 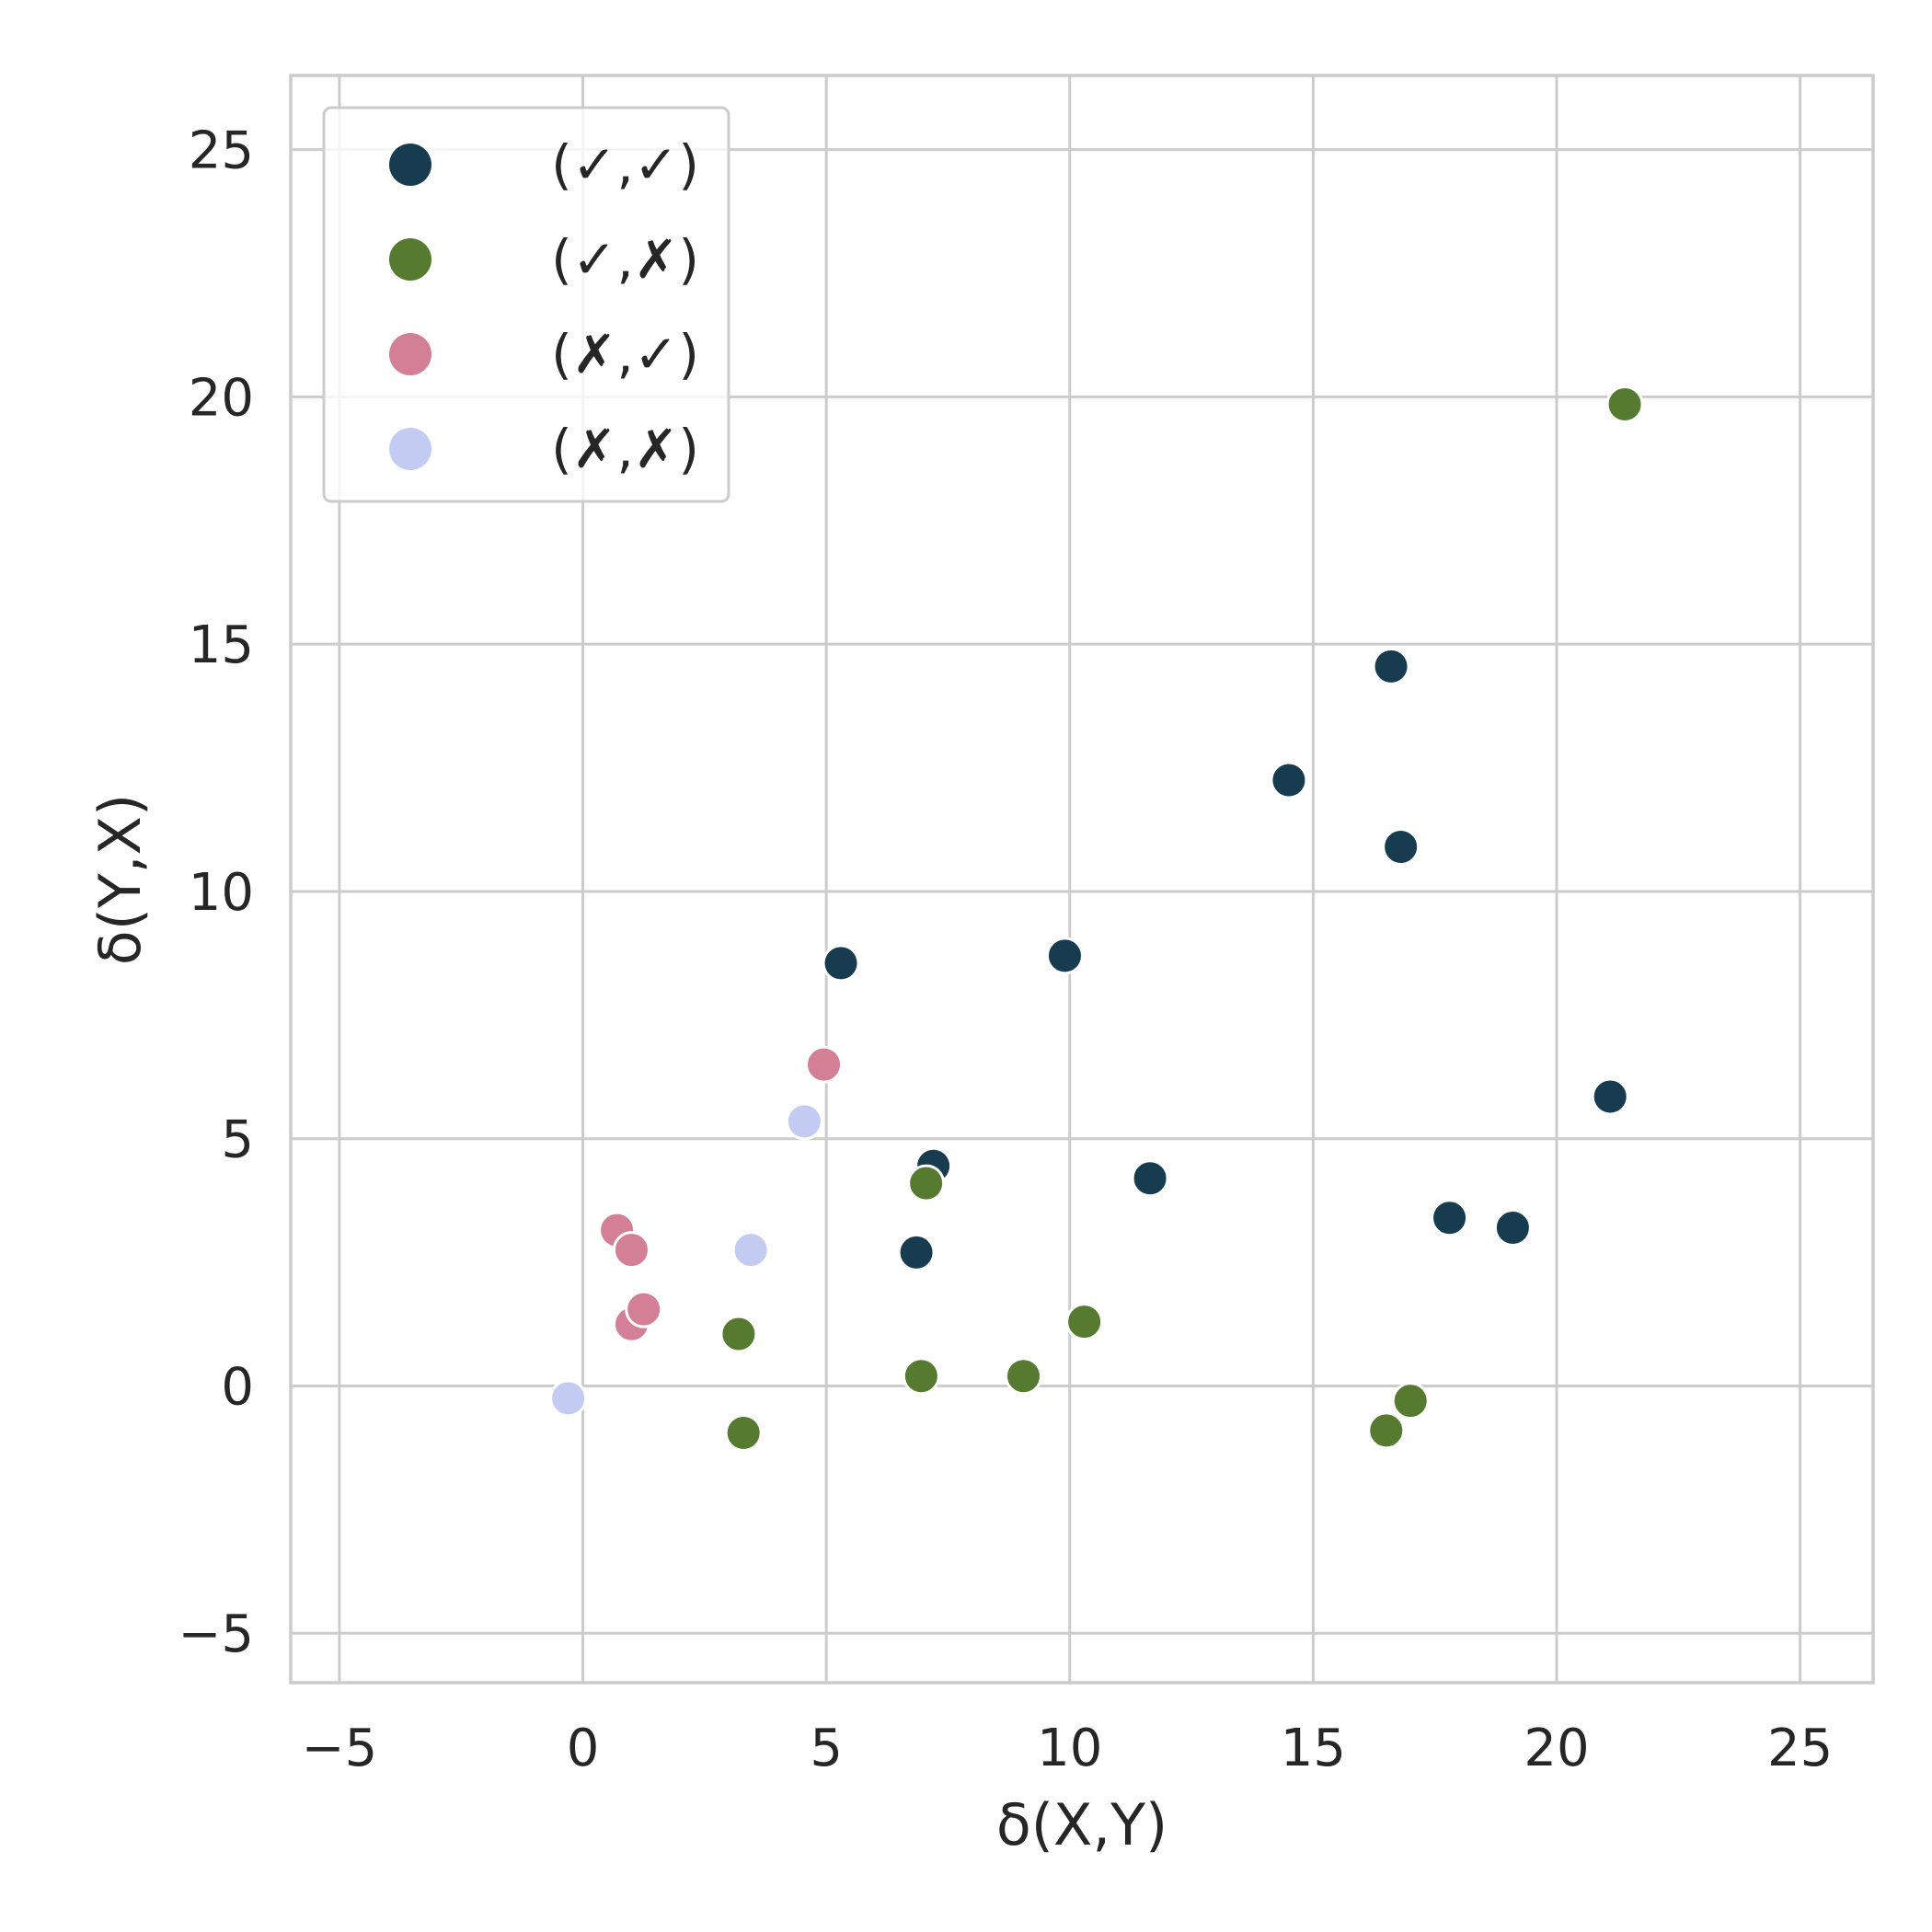 What do you see at coordinates (237, 1387) in the screenshot?
I see `y-tick-label: 0` at bounding box center [237, 1387].